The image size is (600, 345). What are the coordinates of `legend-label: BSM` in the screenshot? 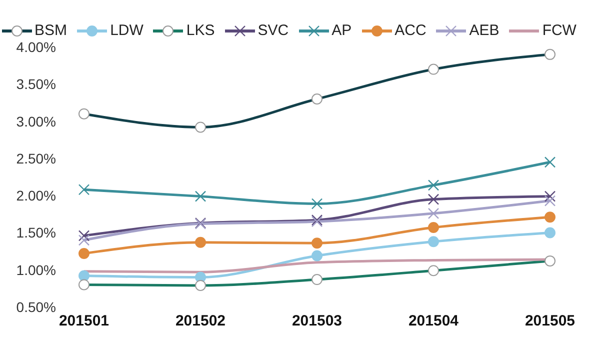 It's located at (51, 30).